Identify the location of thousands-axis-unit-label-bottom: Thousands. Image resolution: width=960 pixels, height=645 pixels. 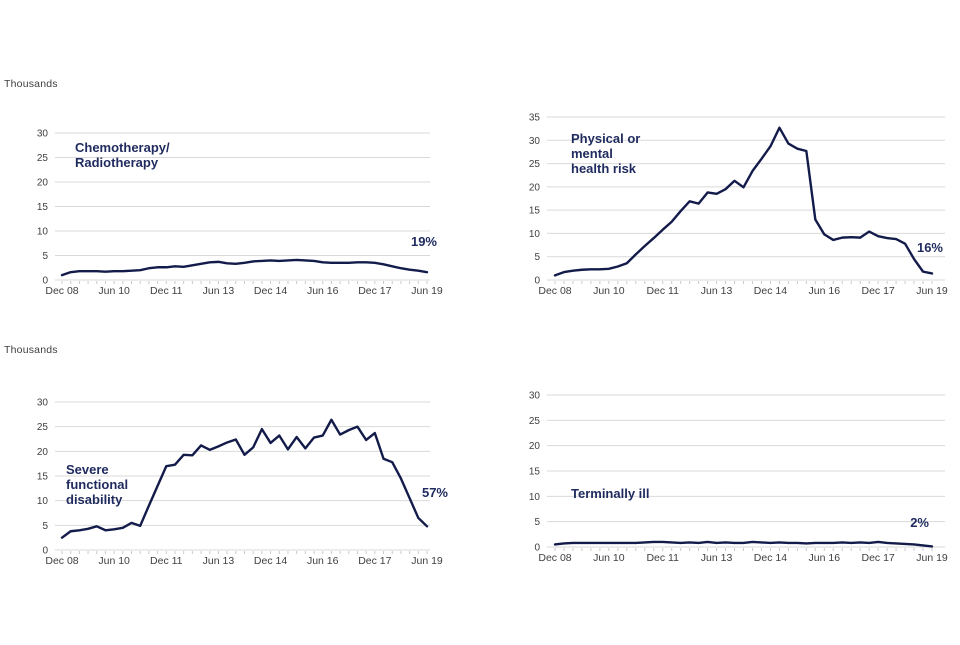
(31, 350).